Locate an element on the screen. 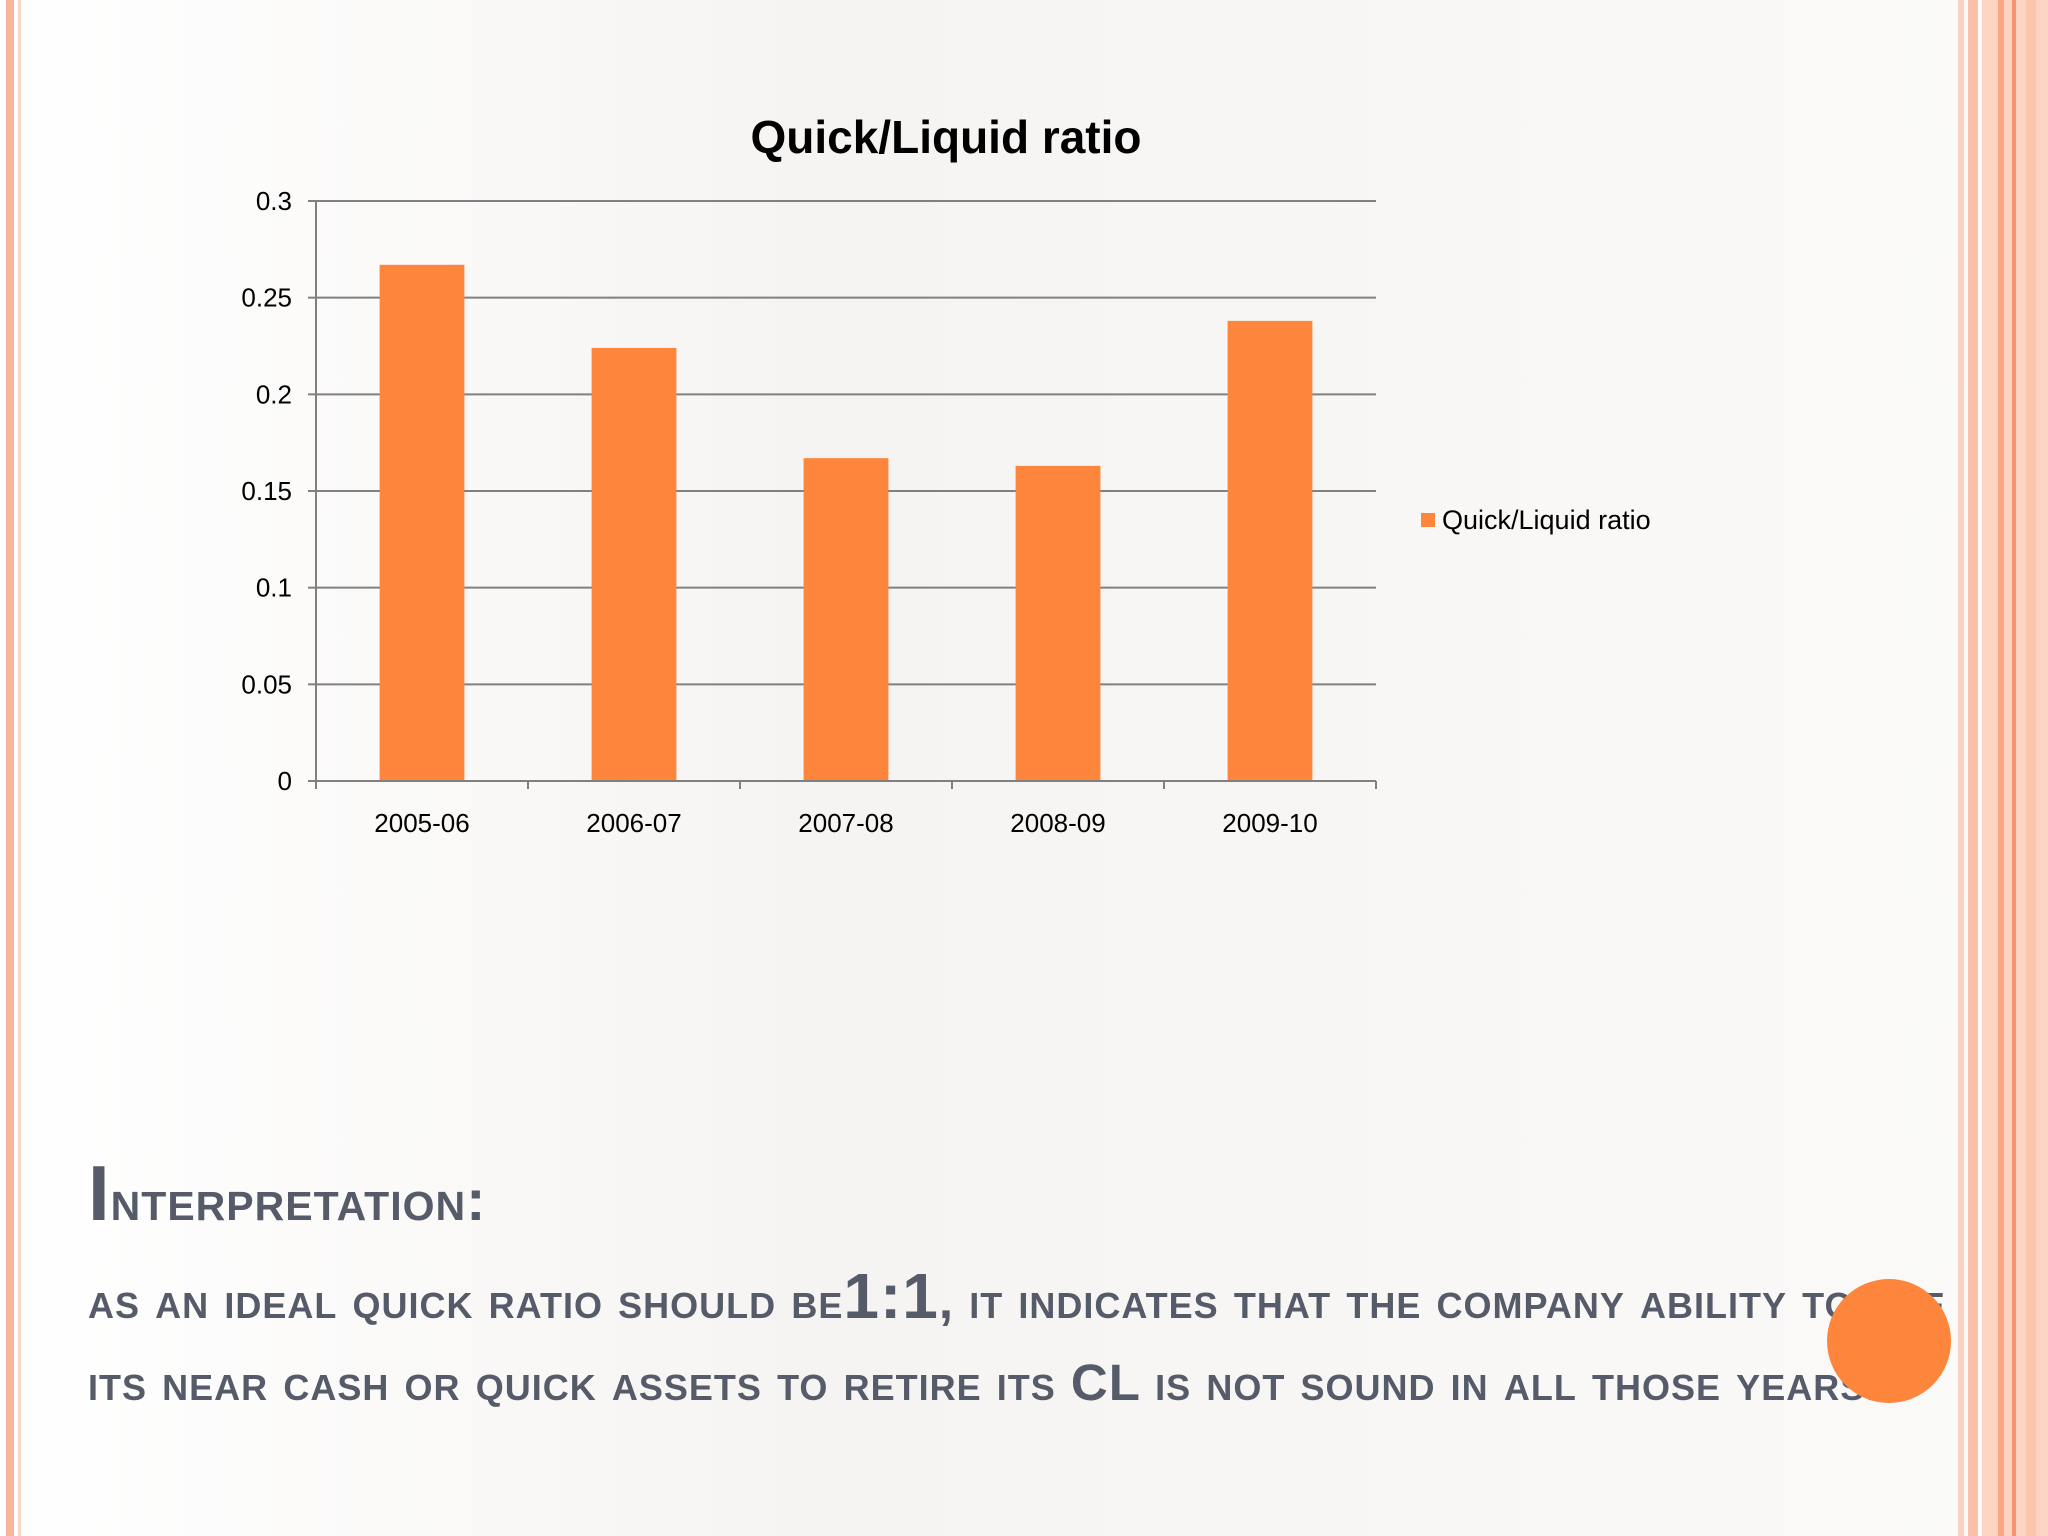 This screenshot has height=1536, width=2048. x-tick-label: 2005-06 is located at coordinates (421, 823).